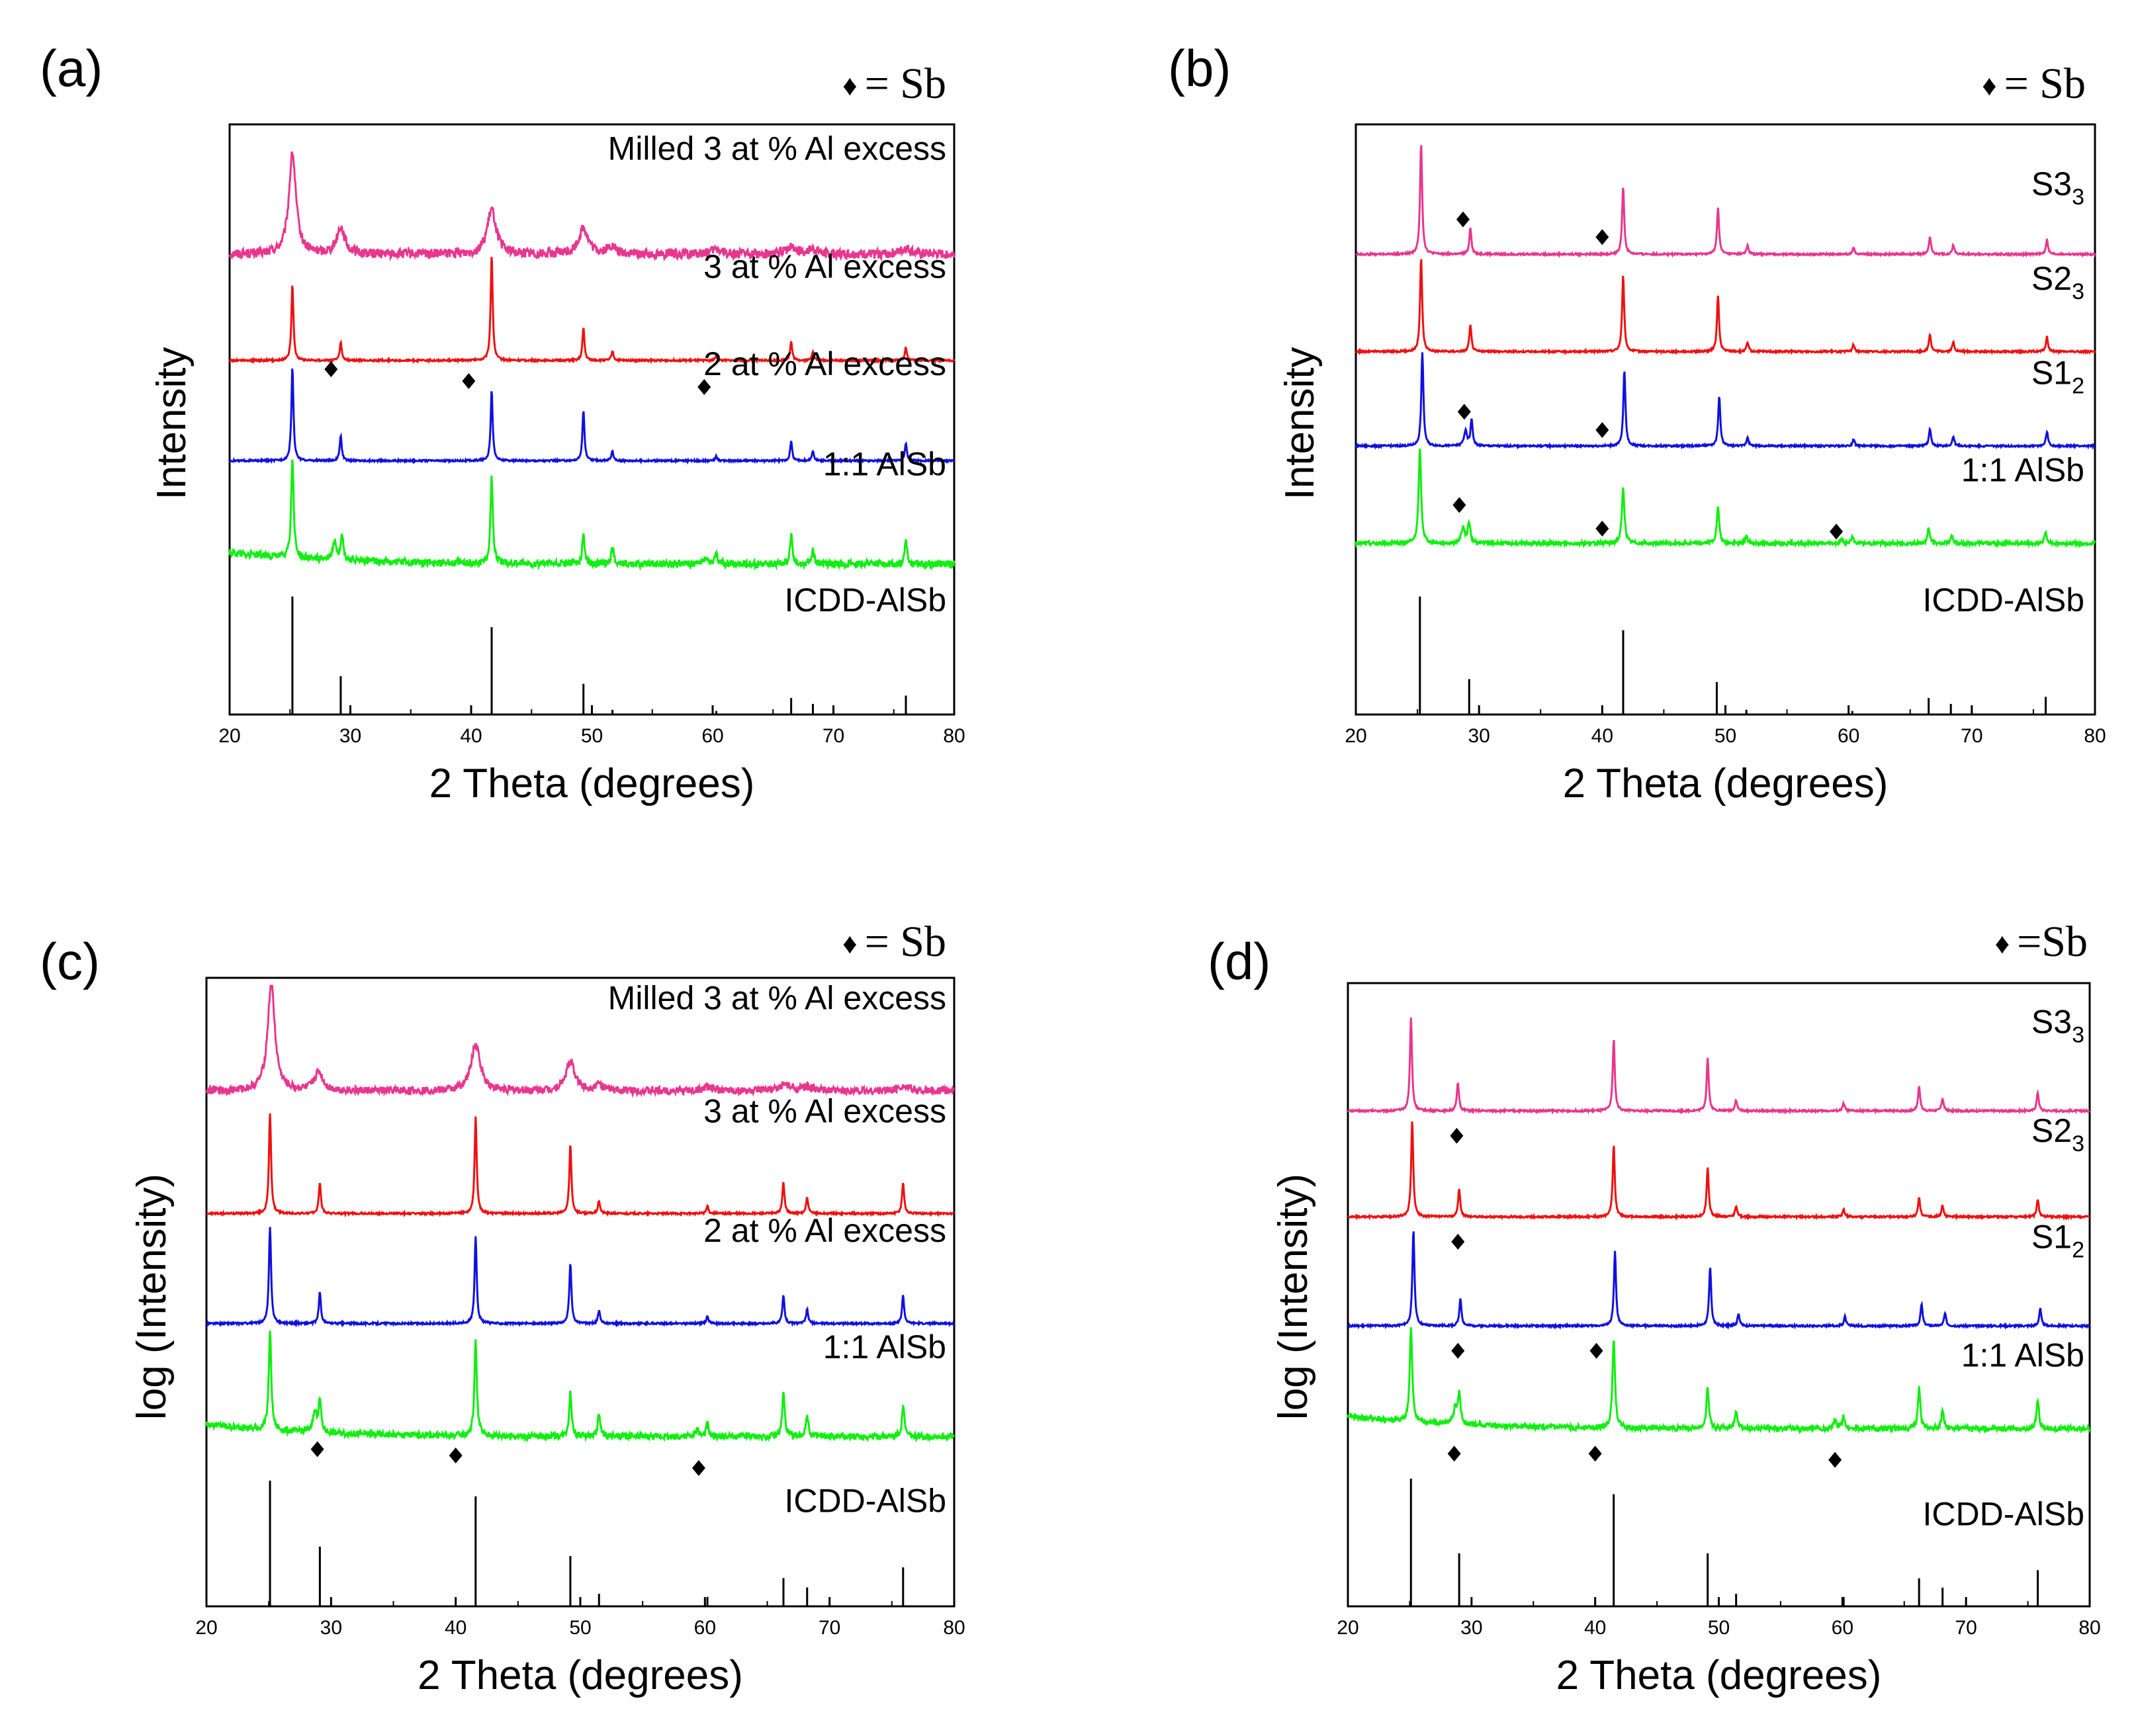  What do you see at coordinates (894, 942) in the screenshot?
I see `sb-legend: ♦ = Sb` at bounding box center [894, 942].